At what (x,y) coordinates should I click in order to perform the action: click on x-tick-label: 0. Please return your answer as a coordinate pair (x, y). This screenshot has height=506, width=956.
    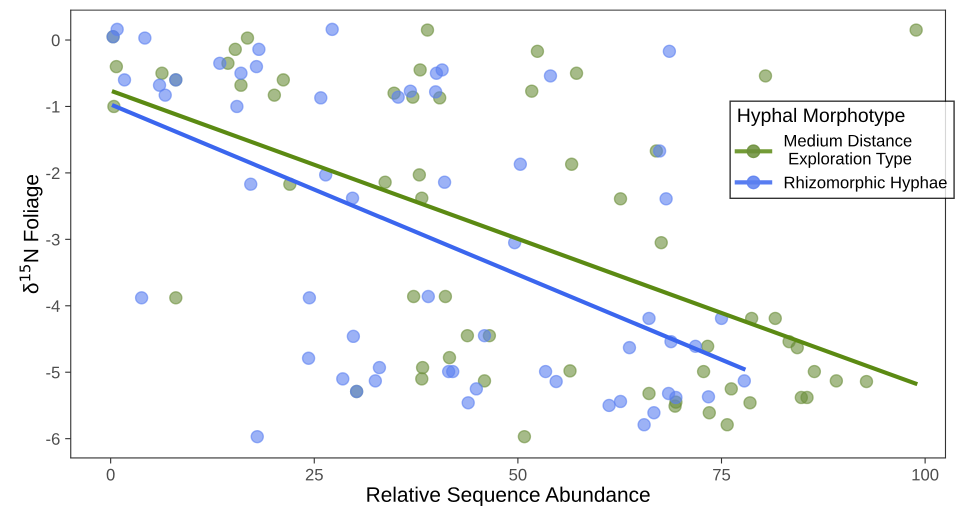
    Looking at the image, I should click on (110, 474).